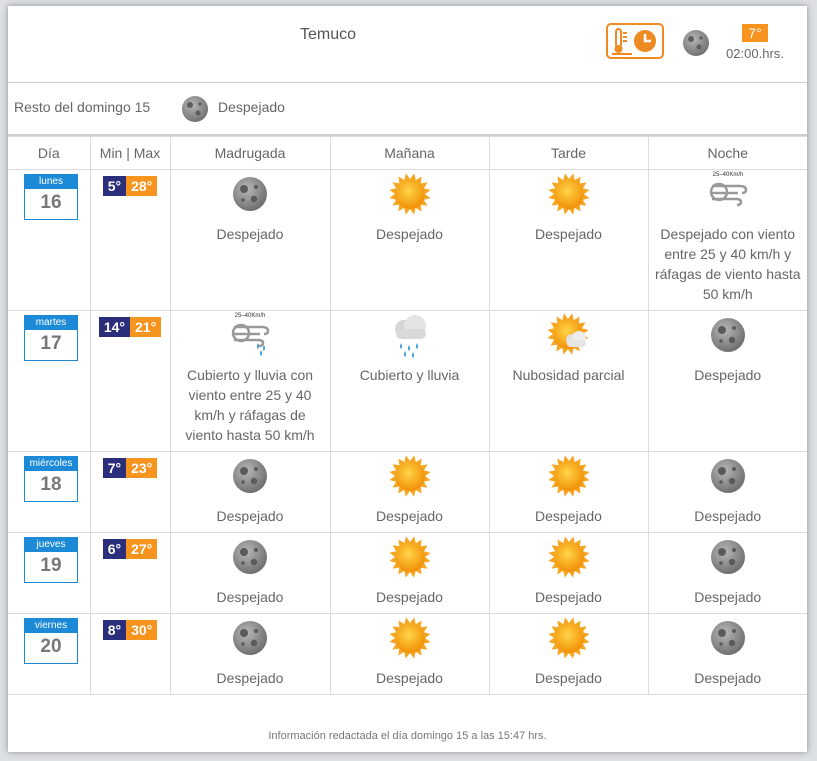  Describe the element at coordinates (114, 327) in the screenshot. I see `min-temperature: 14°` at that location.